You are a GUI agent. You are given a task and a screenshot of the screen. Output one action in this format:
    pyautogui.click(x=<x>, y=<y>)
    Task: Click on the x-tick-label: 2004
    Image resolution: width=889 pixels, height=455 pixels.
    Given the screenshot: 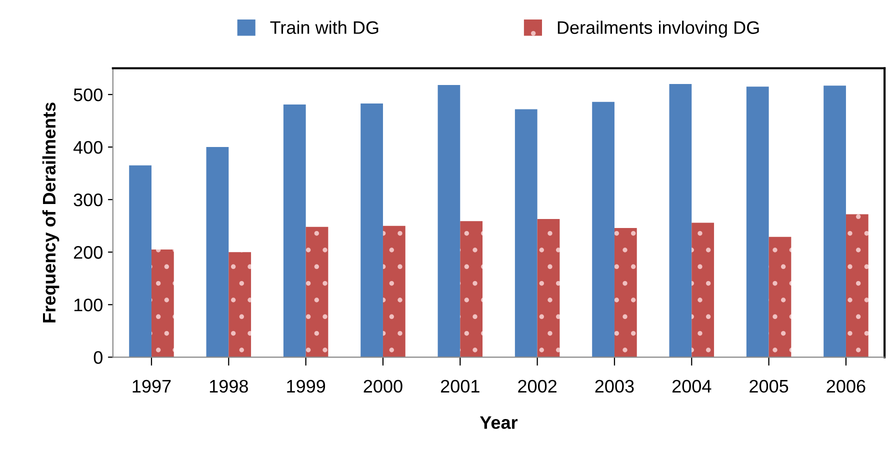 What is the action you would take?
    pyautogui.click(x=692, y=386)
    